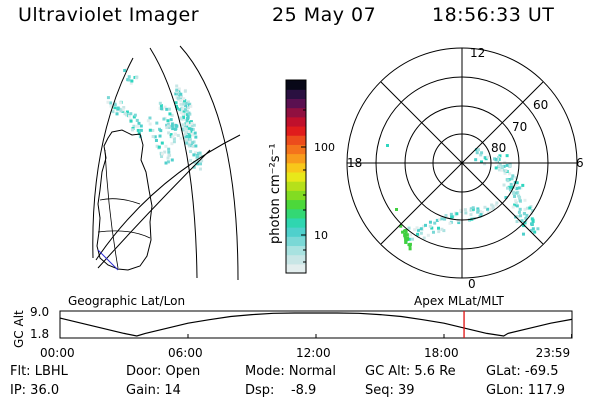 The width and height of the screenshot is (600, 400). I want to click on mlt-label-12: 12, so click(478, 53).